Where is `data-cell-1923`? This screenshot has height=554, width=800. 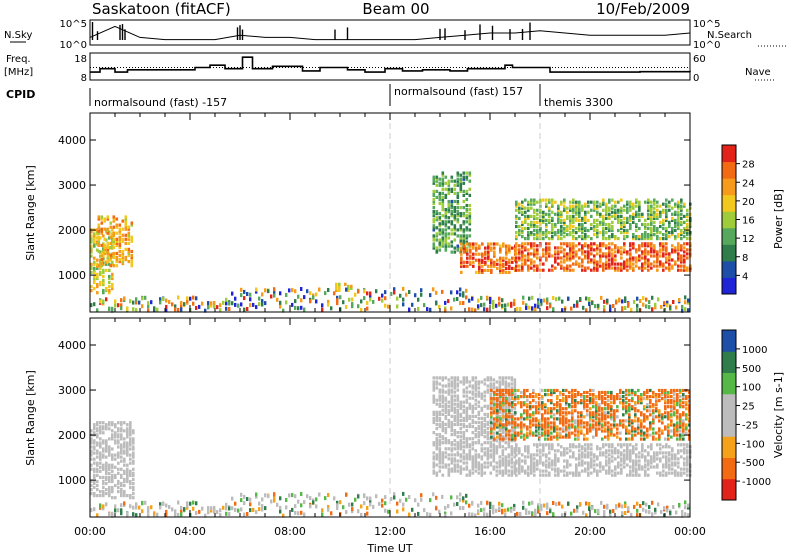
data-cell-1923 is located at coordinates (106, 469).